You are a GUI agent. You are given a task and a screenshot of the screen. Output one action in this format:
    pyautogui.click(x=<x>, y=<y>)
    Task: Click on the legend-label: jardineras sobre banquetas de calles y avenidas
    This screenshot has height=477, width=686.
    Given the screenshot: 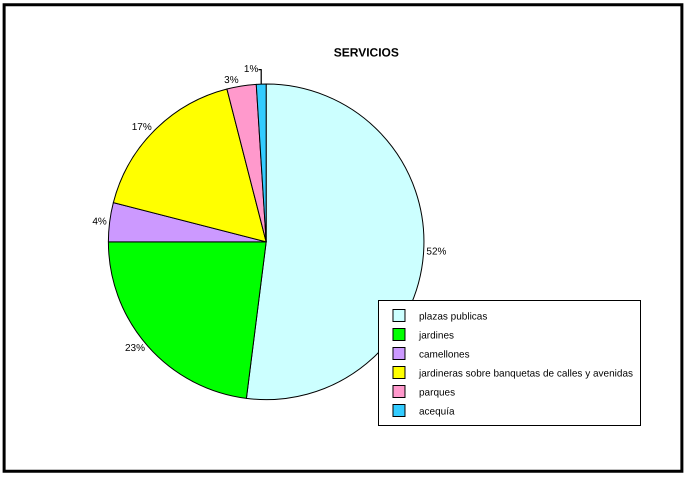 What is the action you would take?
    pyautogui.click(x=526, y=374)
    